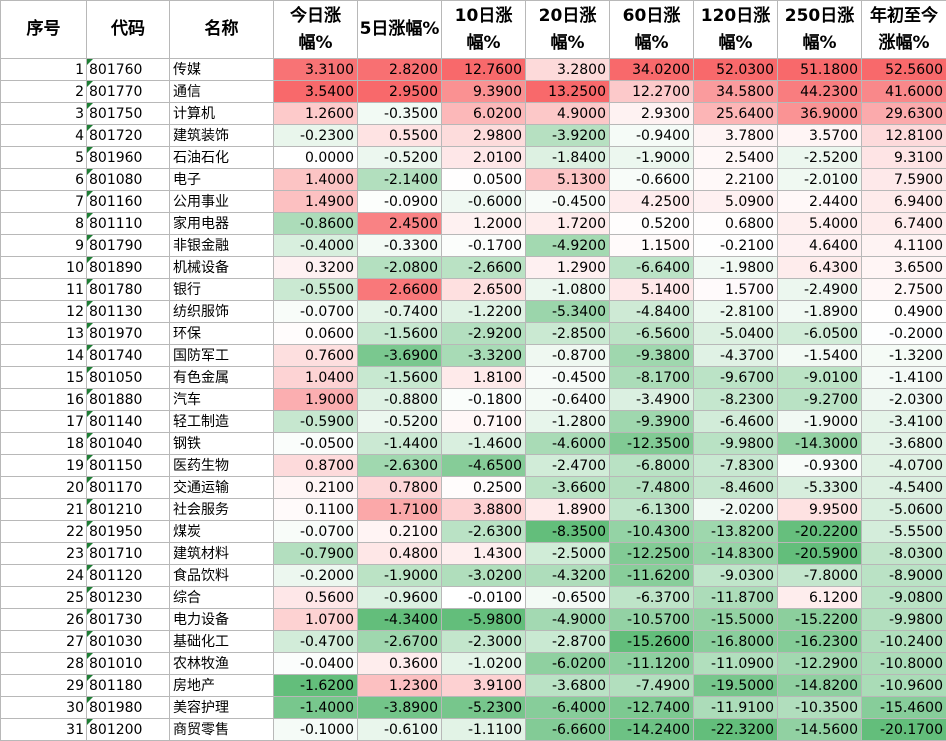 The height and width of the screenshot is (741, 946). Describe the element at coordinates (128, 685) in the screenshot. I see `cell-code: 801180` at that location.